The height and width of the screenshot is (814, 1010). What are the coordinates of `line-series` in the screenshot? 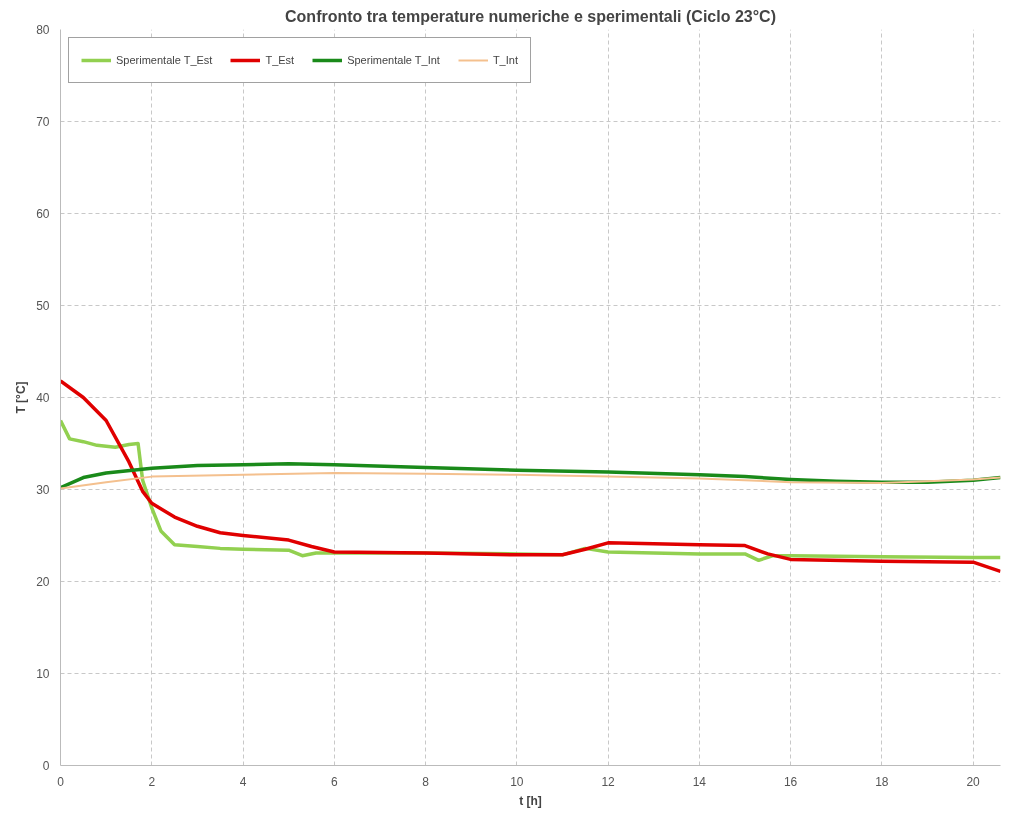 It's located at (530, 480).